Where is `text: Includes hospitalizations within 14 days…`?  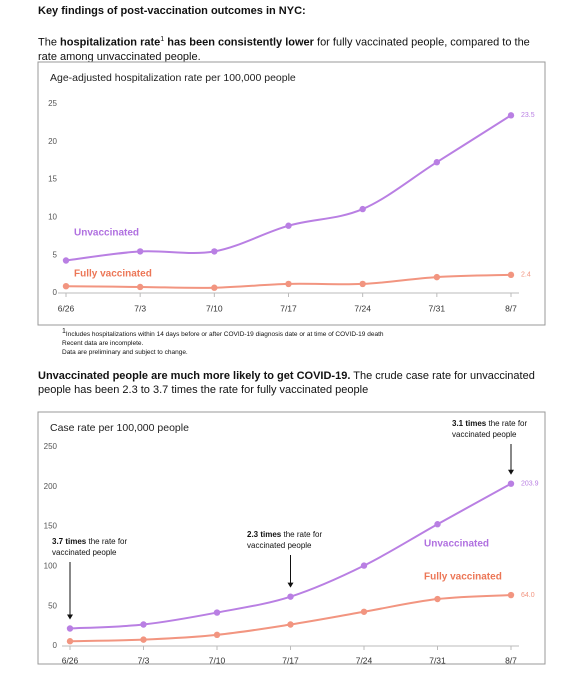 text: Includes hospitalizations within 14 days… is located at coordinates (224, 335).